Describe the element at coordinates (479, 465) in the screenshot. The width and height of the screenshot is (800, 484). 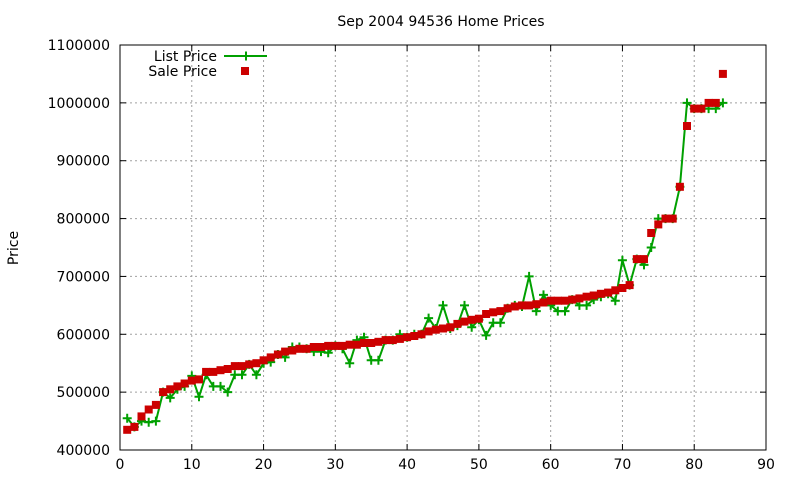
I see `x-tick-label: 50` at that location.